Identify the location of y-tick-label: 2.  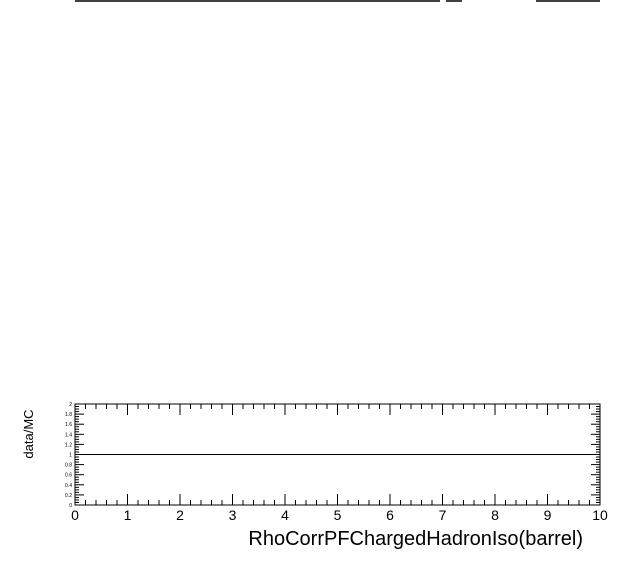
(70, 405).